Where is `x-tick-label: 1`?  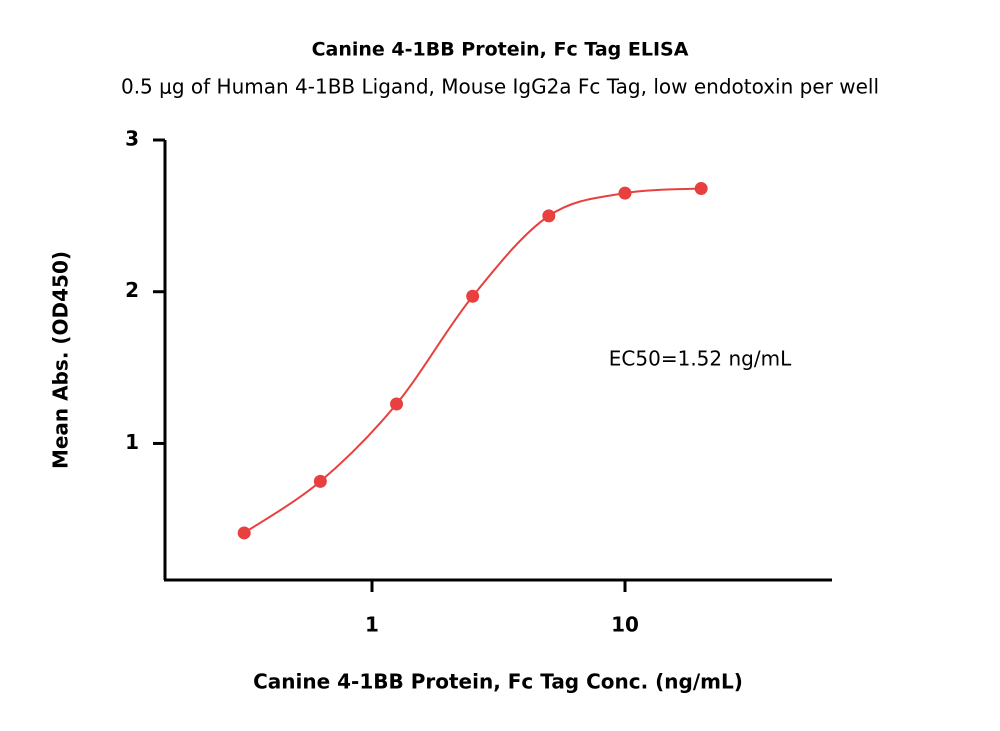 x-tick-label: 1 is located at coordinates (372, 625).